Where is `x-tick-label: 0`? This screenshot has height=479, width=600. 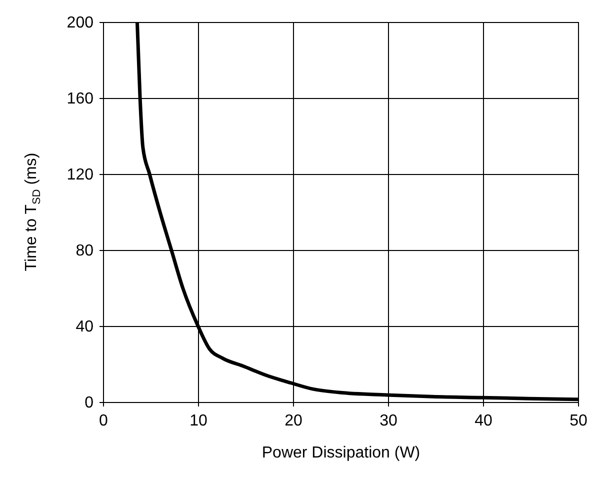 x-tick-label: 0 is located at coordinates (103, 421).